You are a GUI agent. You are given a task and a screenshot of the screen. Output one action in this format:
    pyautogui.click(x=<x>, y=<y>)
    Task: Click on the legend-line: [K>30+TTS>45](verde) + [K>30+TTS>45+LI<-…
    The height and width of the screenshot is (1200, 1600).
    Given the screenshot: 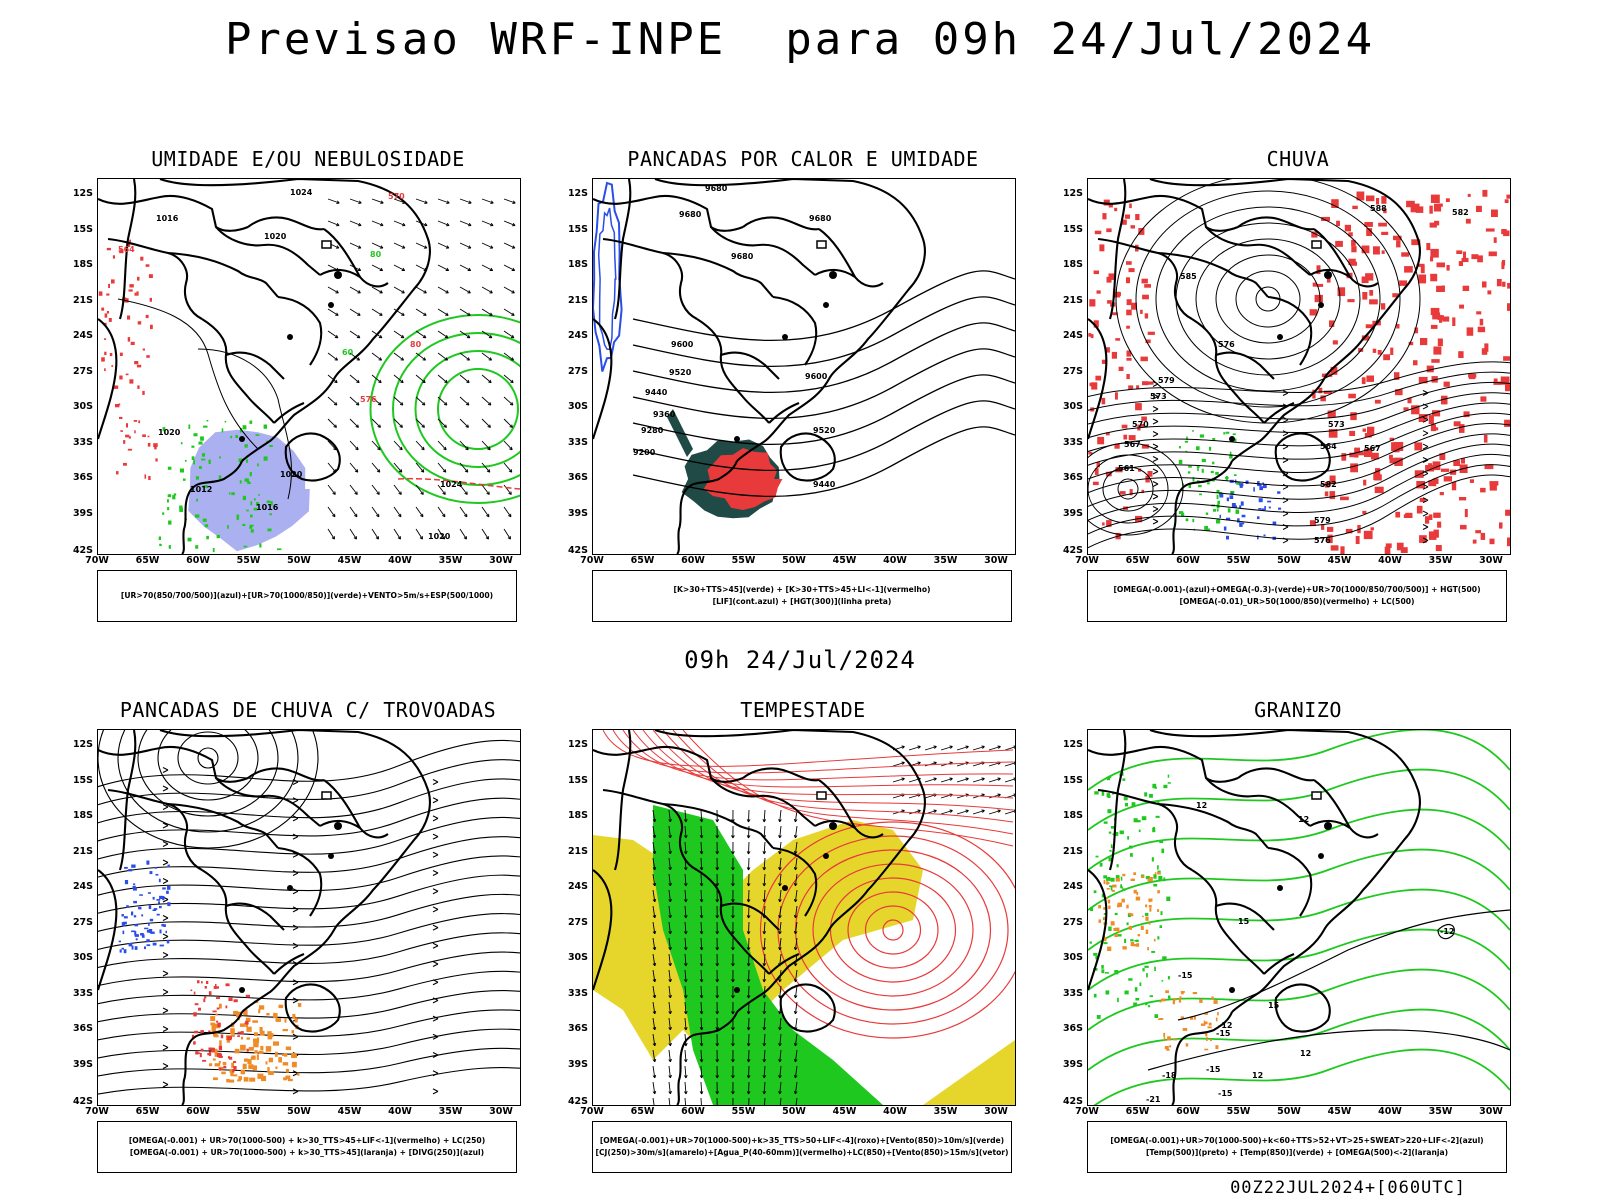 What is the action you would take?
    pyautogui.click(x=802, y=589)
    